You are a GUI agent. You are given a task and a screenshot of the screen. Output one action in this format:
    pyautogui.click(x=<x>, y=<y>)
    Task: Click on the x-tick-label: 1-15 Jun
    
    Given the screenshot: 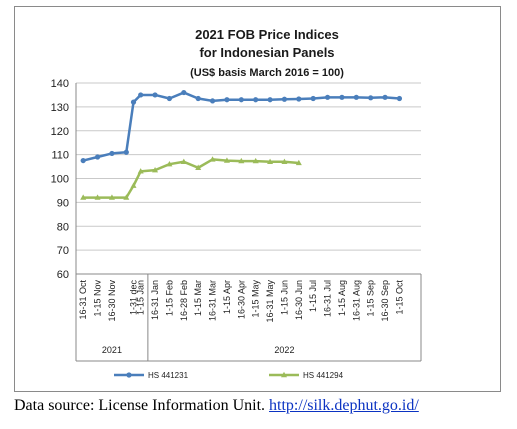 What is the action you would take?
    pyautogui.click(x=284, y=297)
    